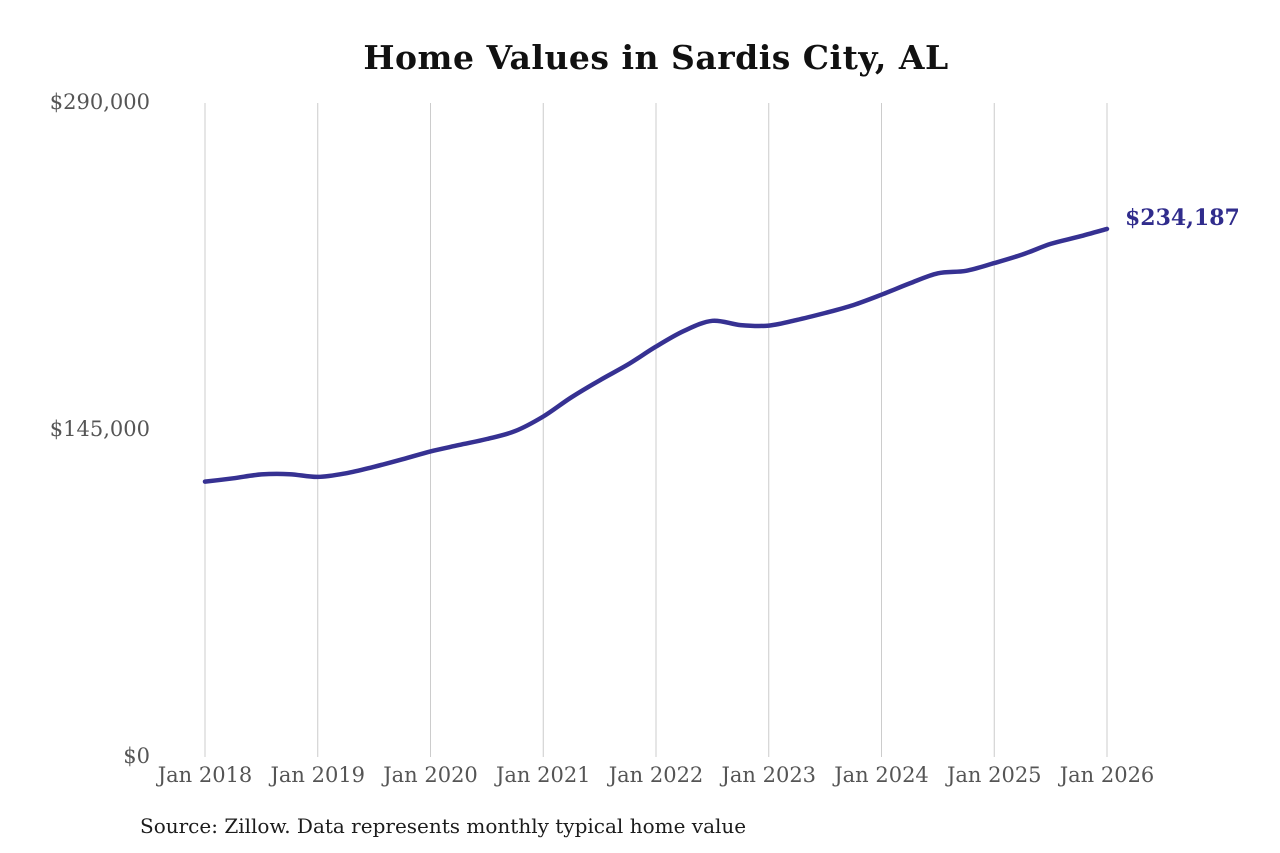  Describe the element at coordinates (656, 775) in the screenshot. I see `x-tick-jan-2022: Jan 2022` at that location.